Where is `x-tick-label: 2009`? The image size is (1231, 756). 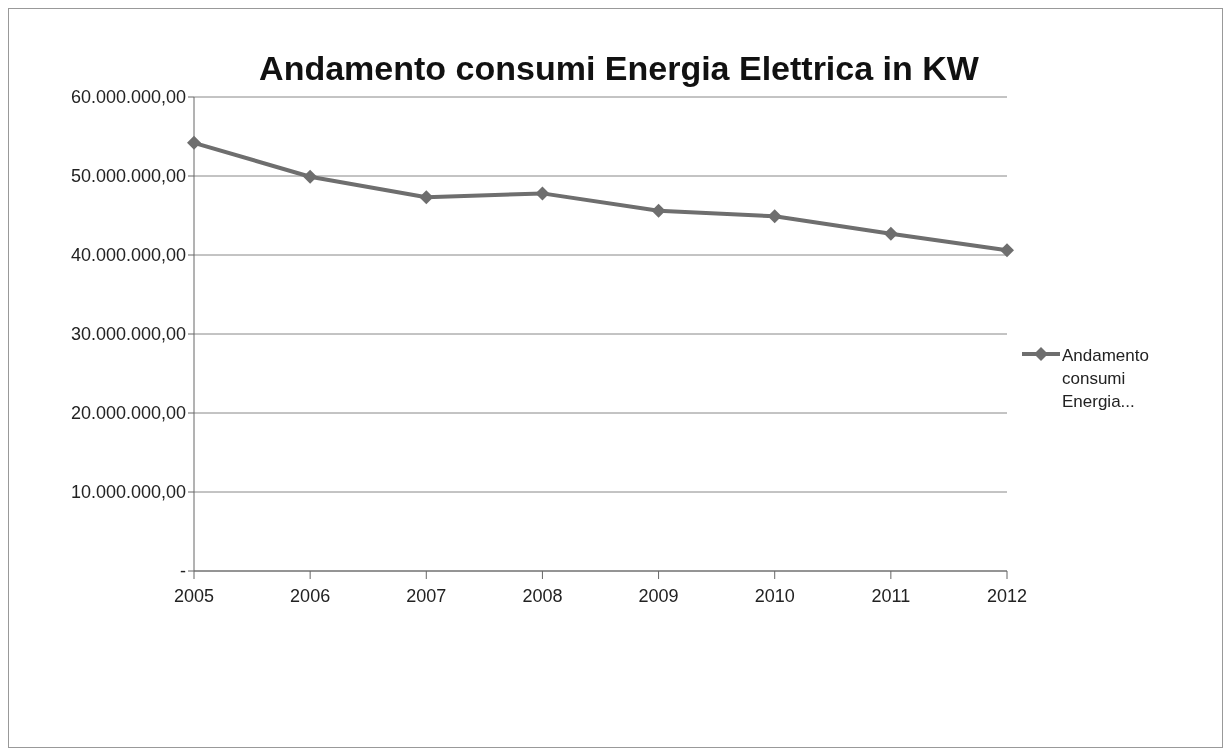
x-tick-label: 2009 is located at coordinates (658, 595).